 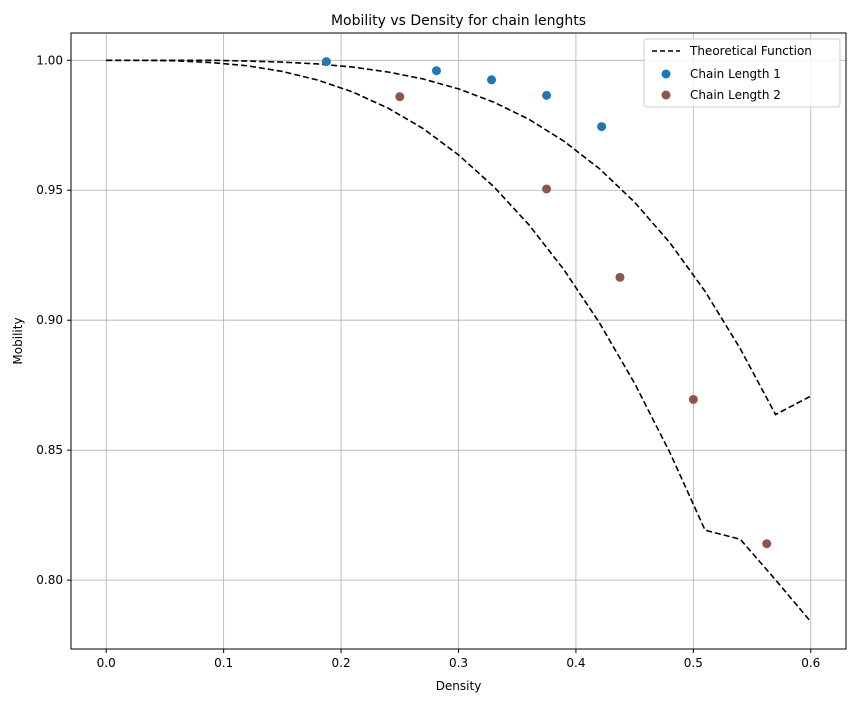 What do you see at coordinates (735, 74) in the screenshot?
I see `legend-label-chain-1: Chain Length 1` at bounding box center [735, 74].